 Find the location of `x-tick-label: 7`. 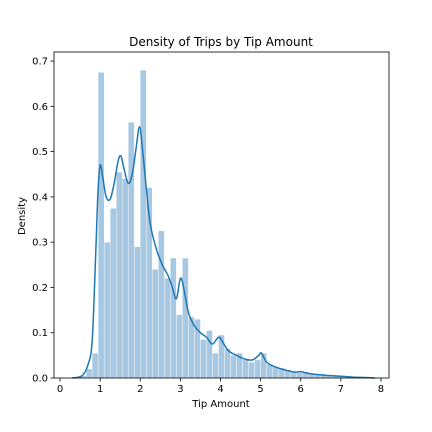

x-tick-label: 7 is located at coordinates (341, 389).